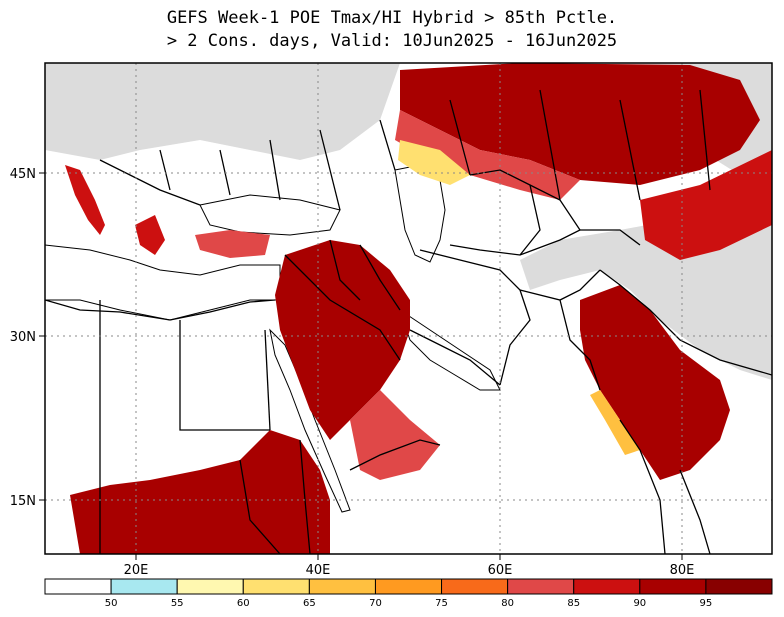 The width and height of the screenshot is (784, 617). What do you see at coordinates (243, 603) in the screenshot?
I see `colorbar-label: 60` at bounding box center [243, 603].